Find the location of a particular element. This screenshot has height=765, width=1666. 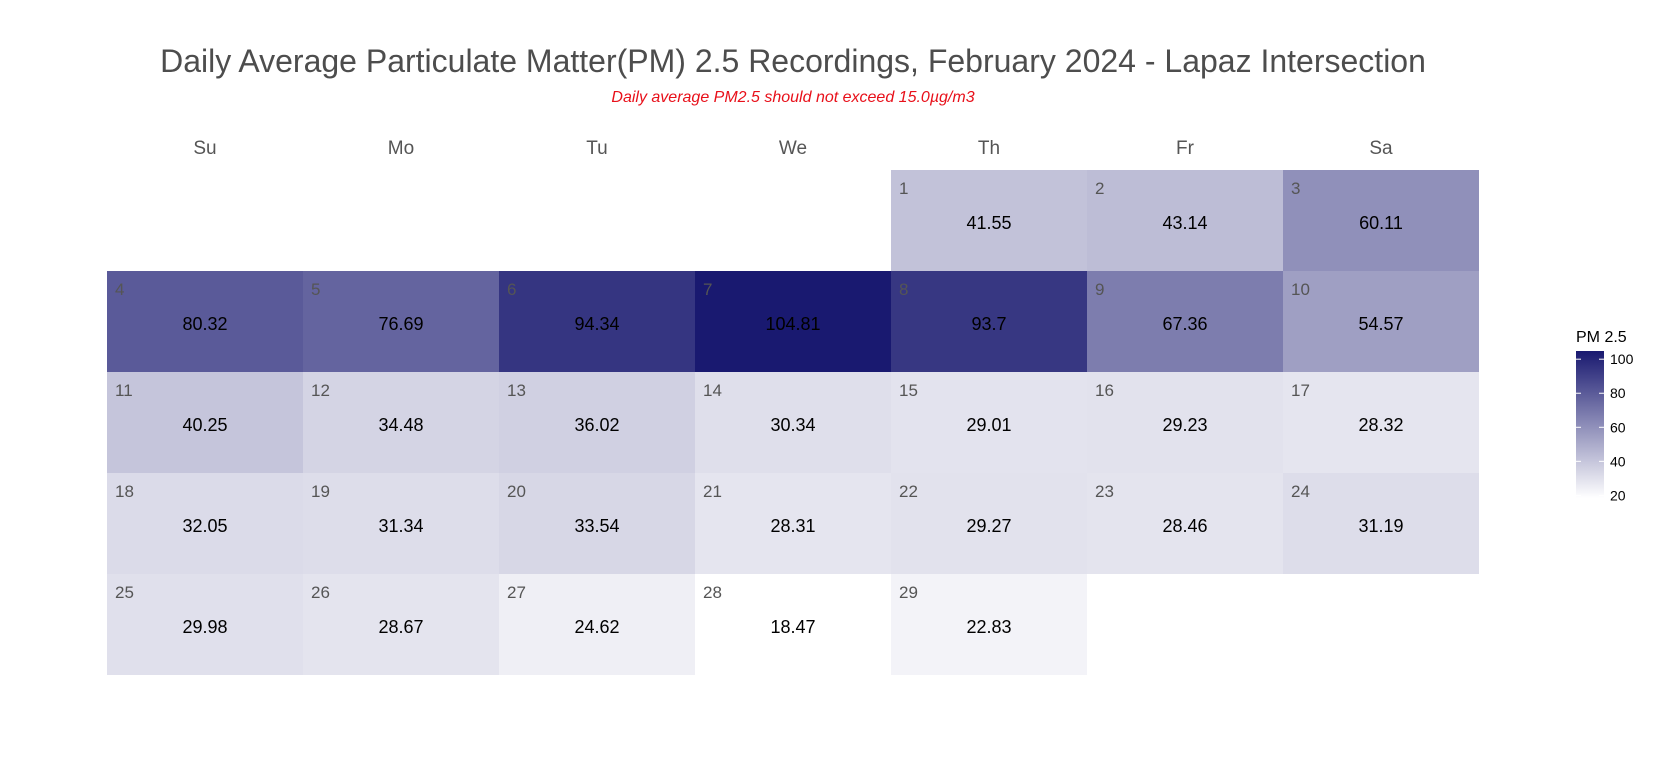

day-value-label: 67.36 is located at coordinates (1184, 324).